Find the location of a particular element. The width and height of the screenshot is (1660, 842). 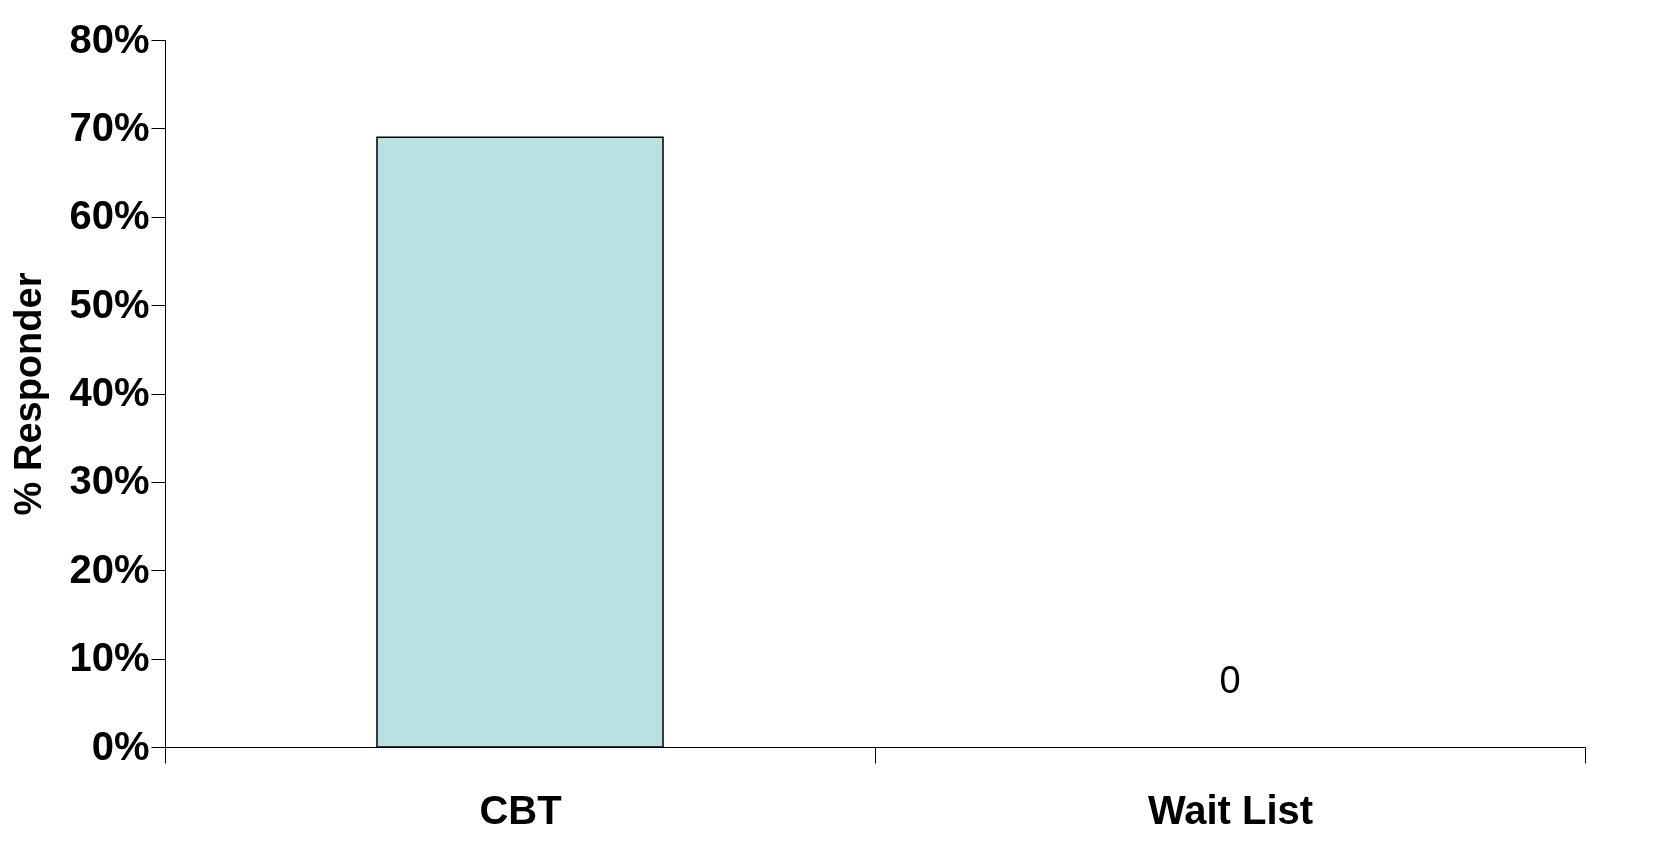

y-tick-label: 50% is located at coordinates (109, 303).